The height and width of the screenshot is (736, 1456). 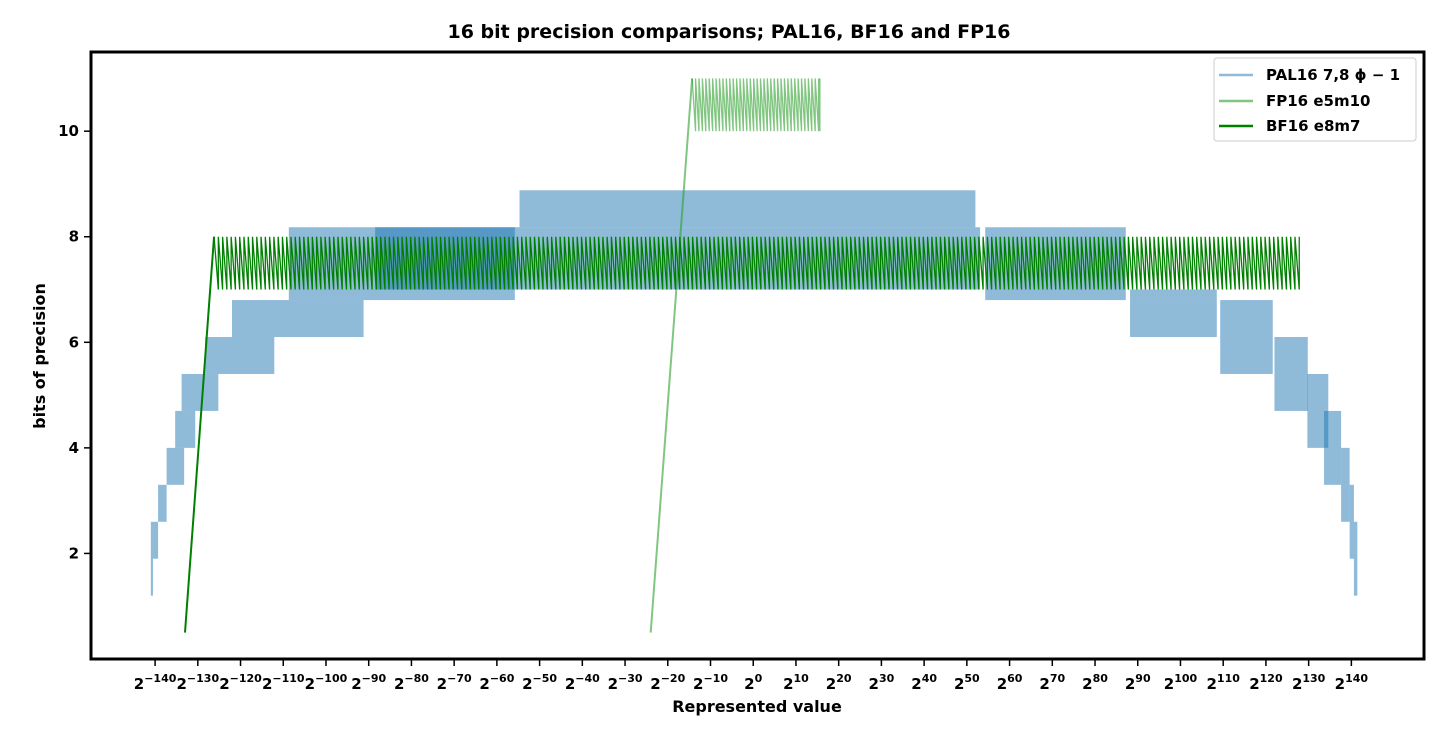 What do you see at coordinates (667, 682) in the screenshot?
I see `x-tick-label: 2−20` at bounding box center [667, 682].